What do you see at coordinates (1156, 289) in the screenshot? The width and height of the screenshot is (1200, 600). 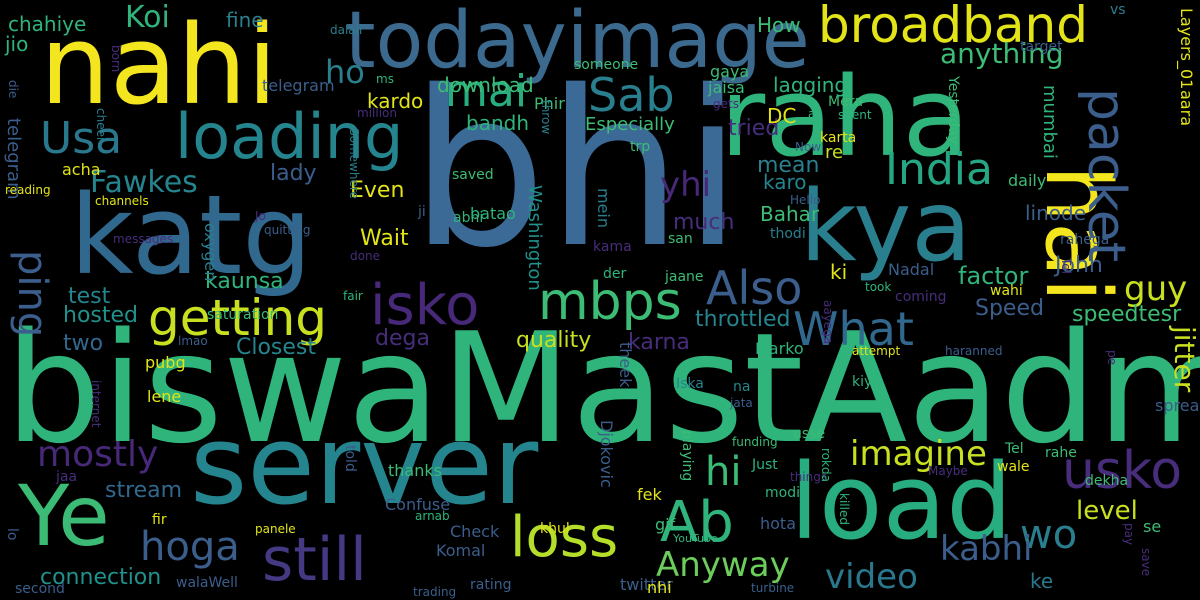 I see `word: guy` at bounding box center [1156, 289].